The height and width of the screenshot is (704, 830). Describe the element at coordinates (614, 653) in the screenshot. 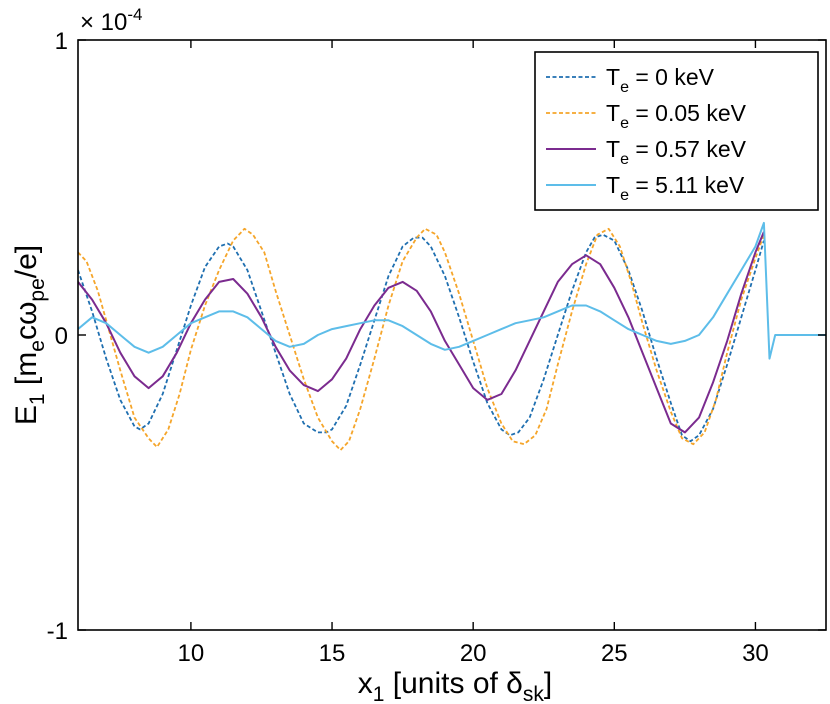

I see `x-tick-label: 25` at that location.